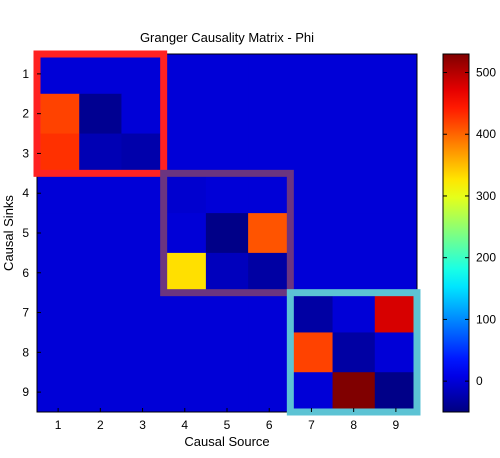  Describe the element at coordinates (25, 114) in the screenshot. I see `y-tick-label: 2` at that location.